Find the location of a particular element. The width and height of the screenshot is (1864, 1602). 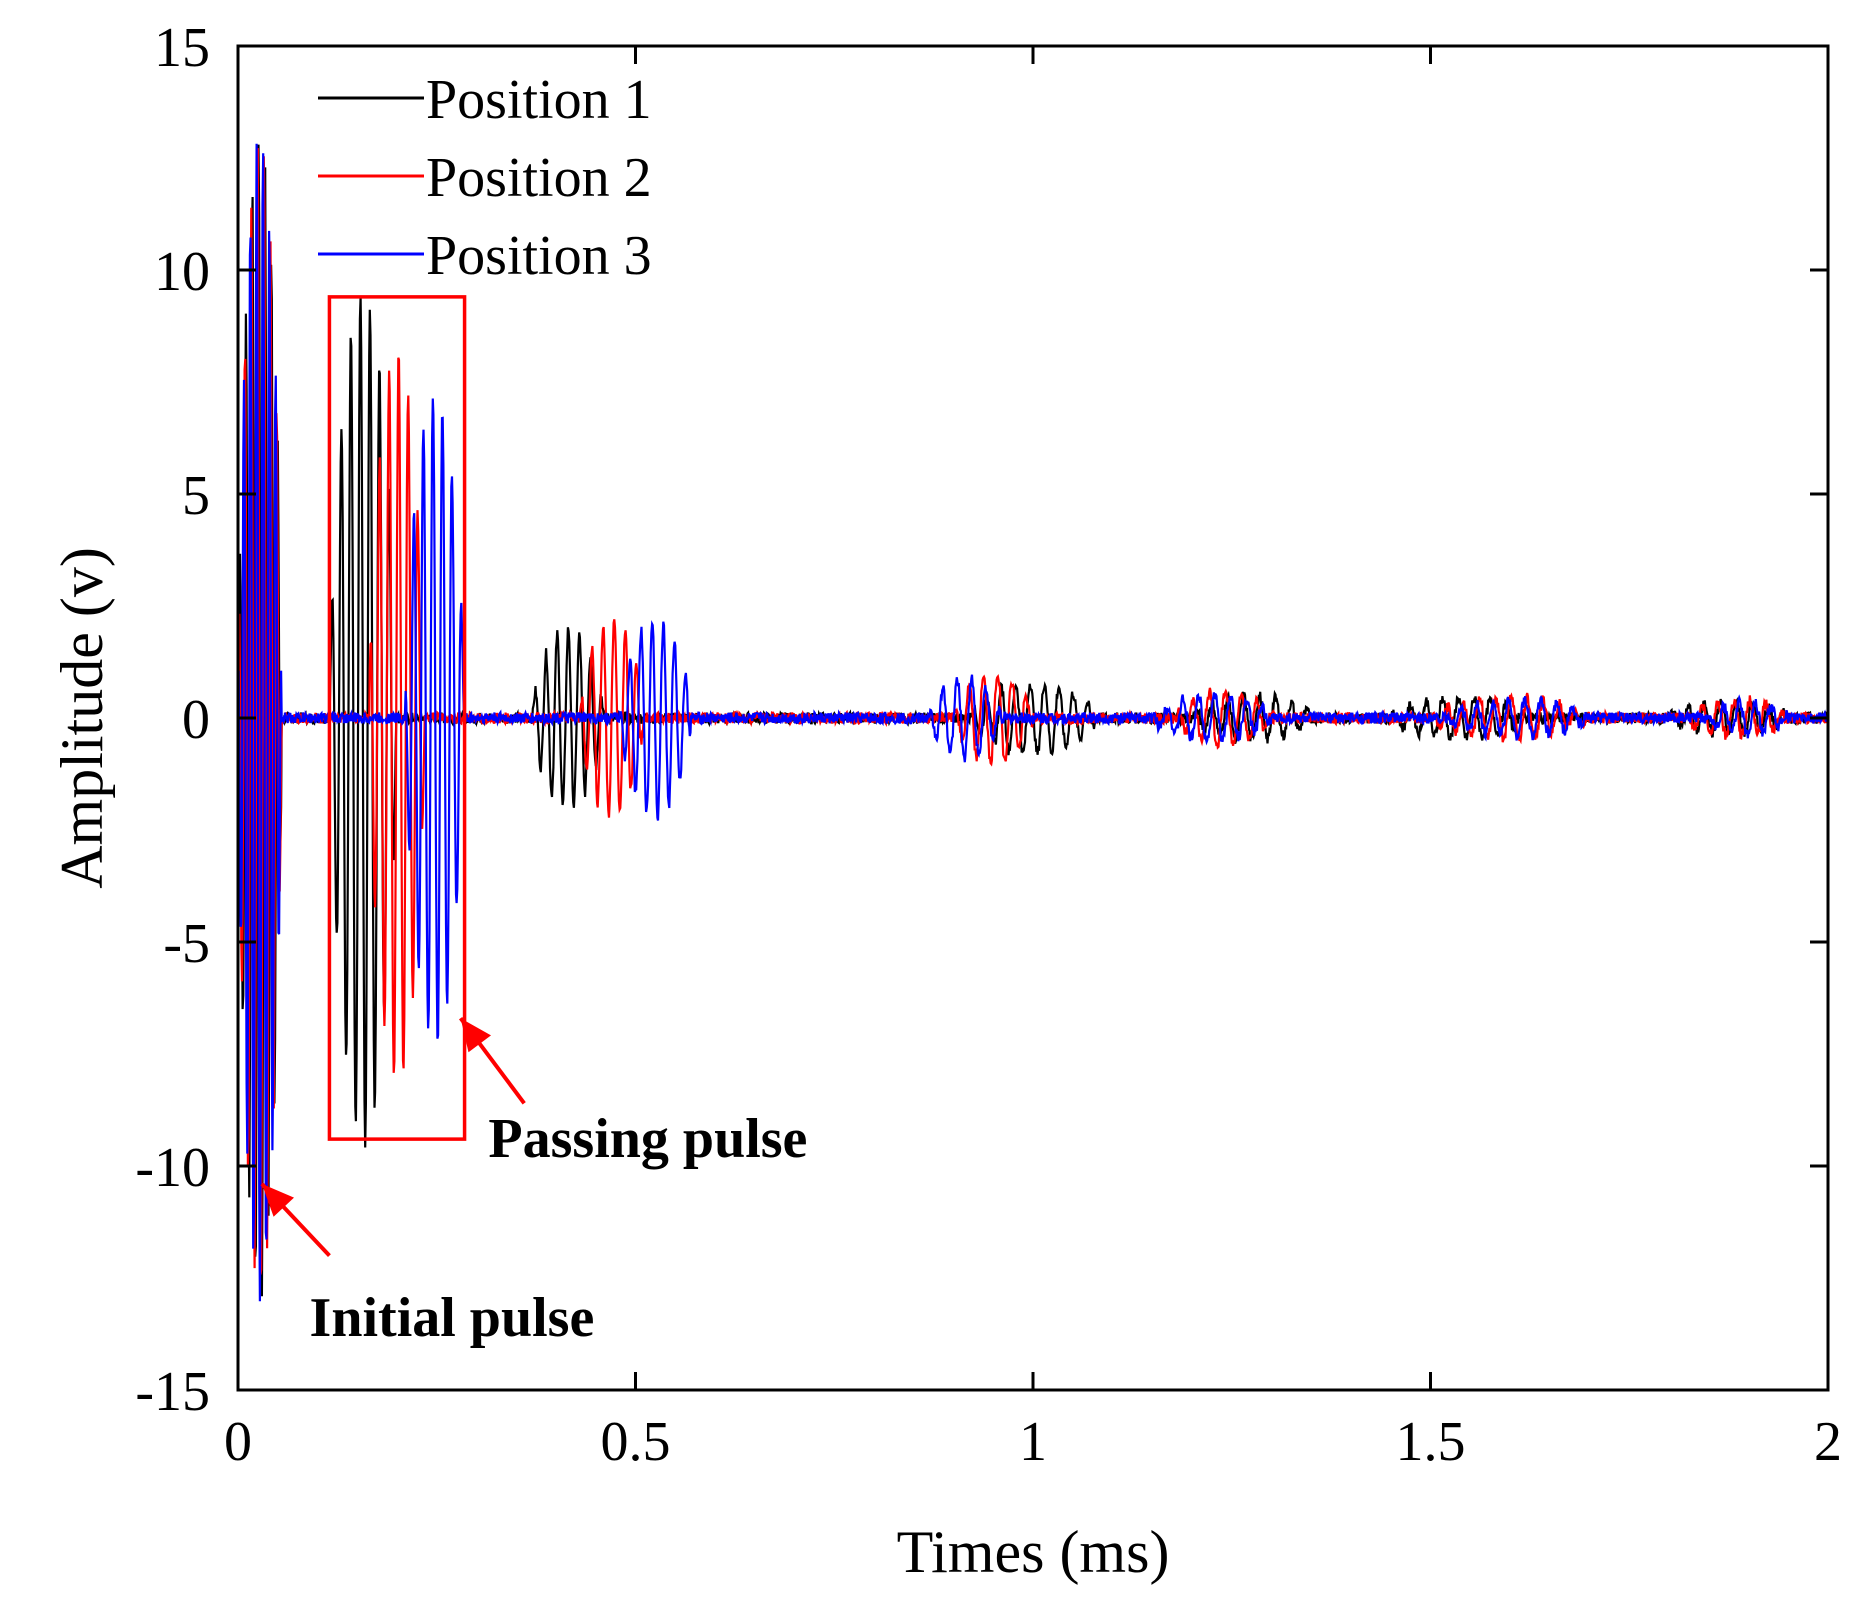

x-tick-label: 0.5 is located at coordinates (636, 1442).